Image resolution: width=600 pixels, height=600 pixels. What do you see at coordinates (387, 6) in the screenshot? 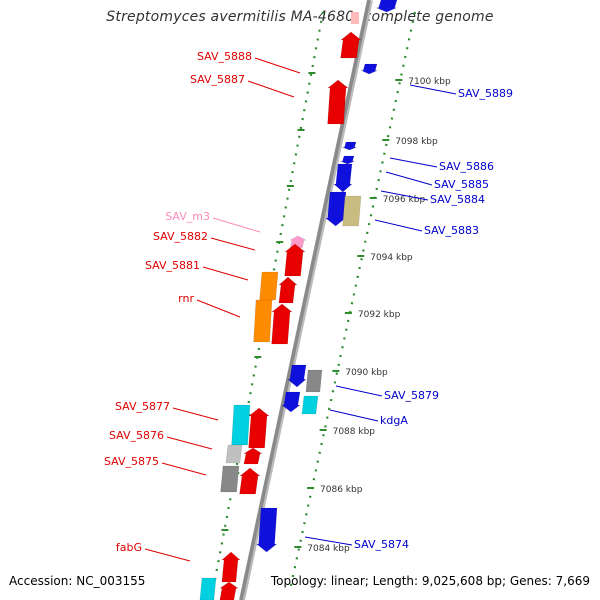
I see `gene-top-blue` at bounding box center [387, 6].